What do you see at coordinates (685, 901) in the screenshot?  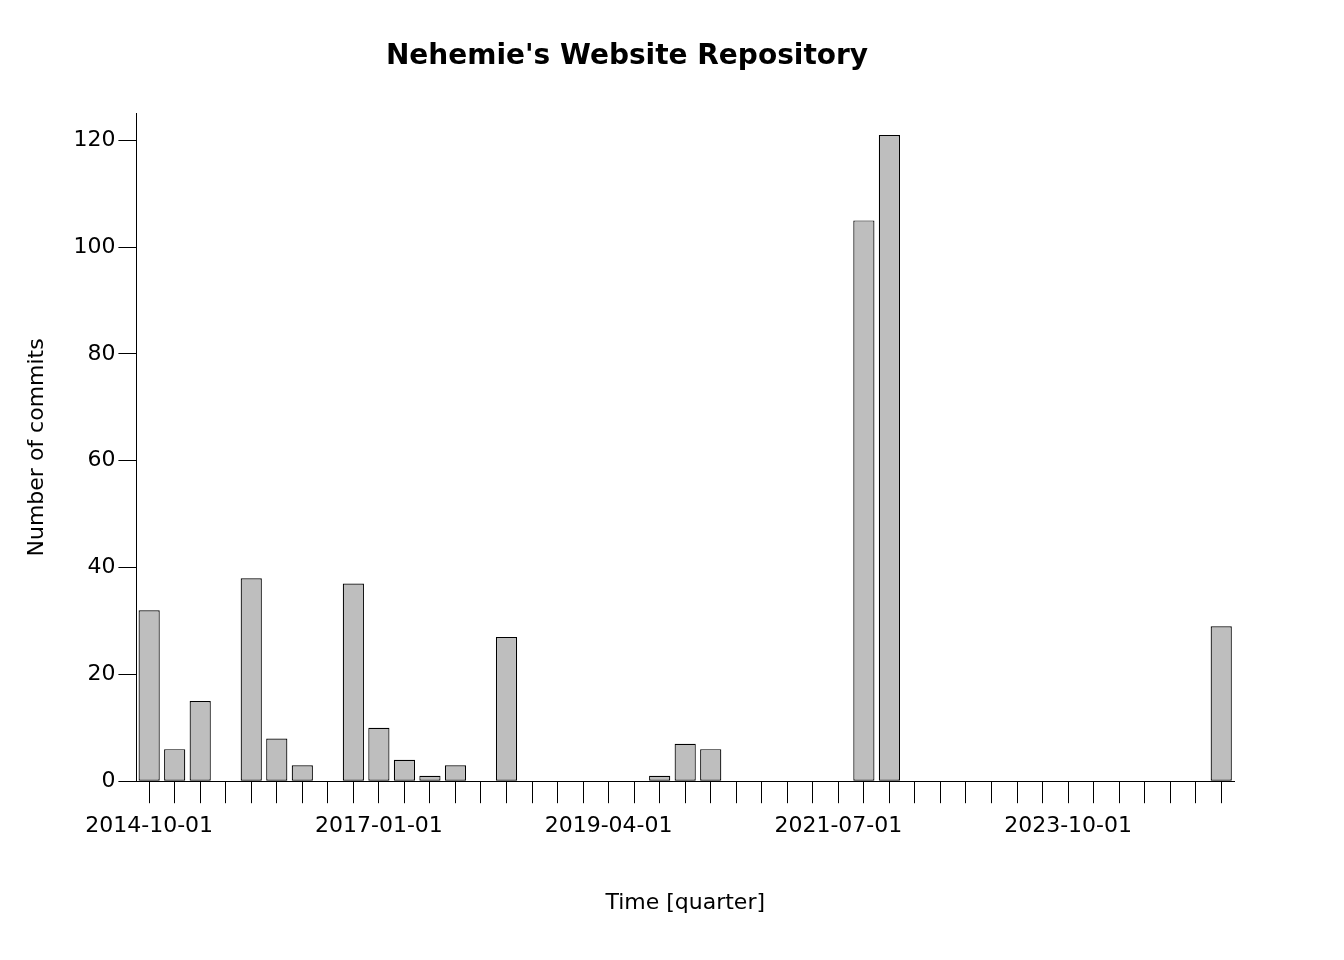 I see `x-axis-title: Time [quarter]` at bounding box center [685, 901].